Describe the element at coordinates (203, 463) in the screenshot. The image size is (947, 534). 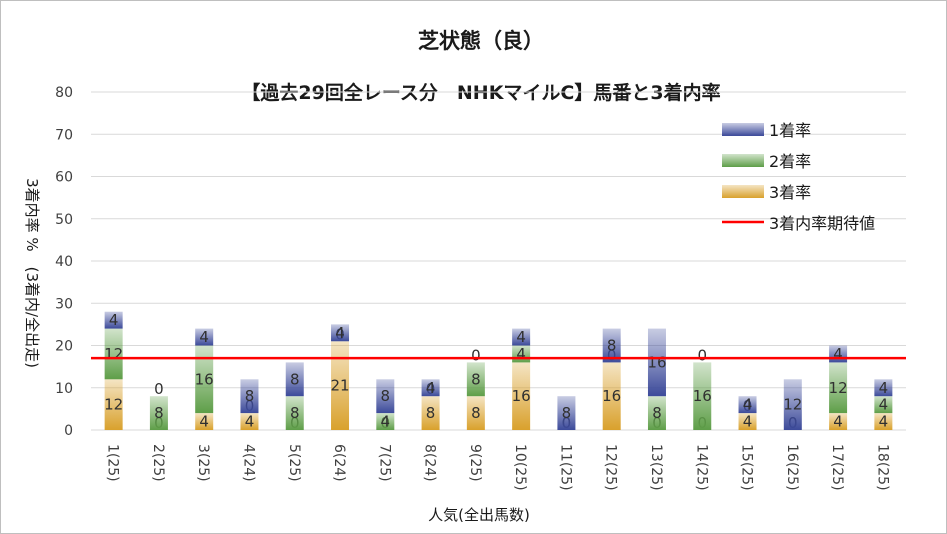
I see `x-tick-label: 3(25)` at that location.